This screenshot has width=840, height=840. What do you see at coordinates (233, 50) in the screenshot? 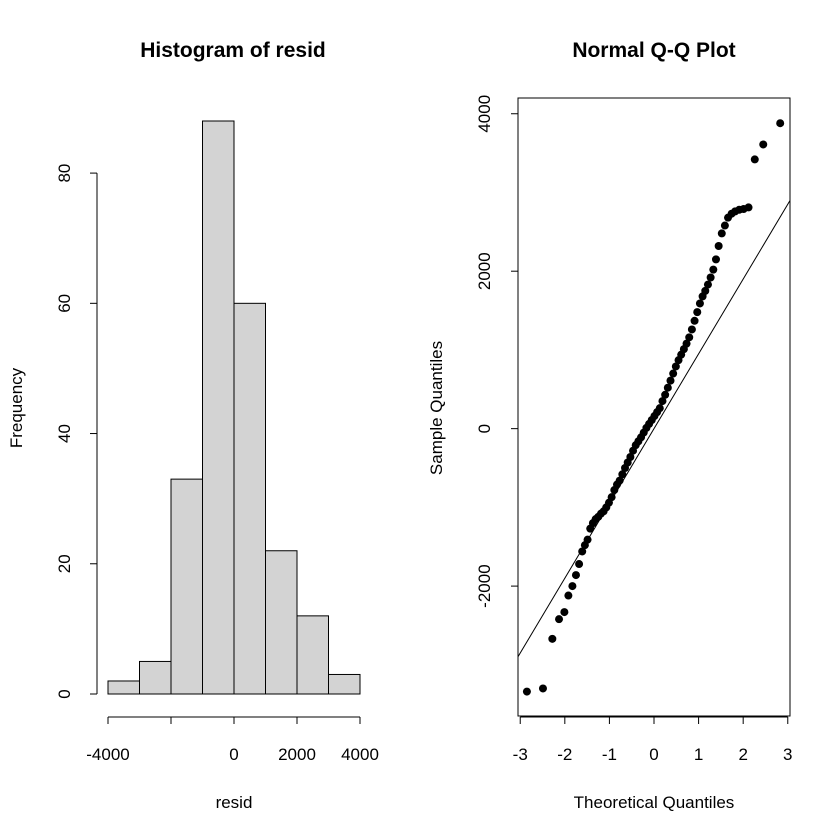
I see `histogram-title: Histogram of resid` at bounding box center [233, 50].